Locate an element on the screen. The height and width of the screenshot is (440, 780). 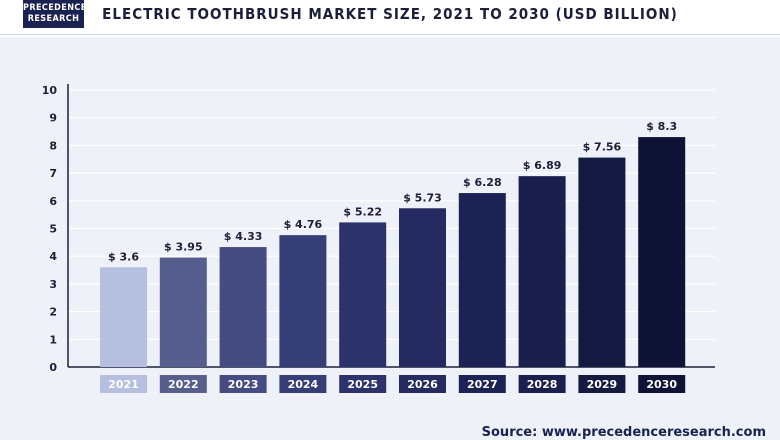
bar-value-label-2028: $ 6.89 is located at coordinates (542, 165).